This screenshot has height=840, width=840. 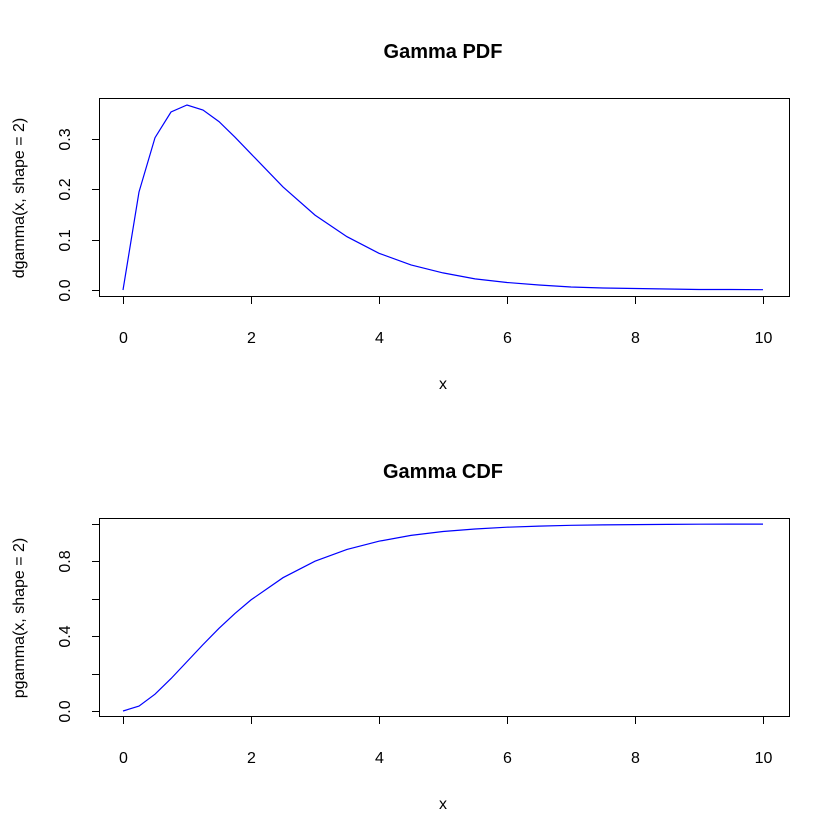 What do you see at coordinates (19, 618) in the screenshot?
I see `y-axis-label: pgamma(x, shape = 2)` at bounding box center [19, 618].